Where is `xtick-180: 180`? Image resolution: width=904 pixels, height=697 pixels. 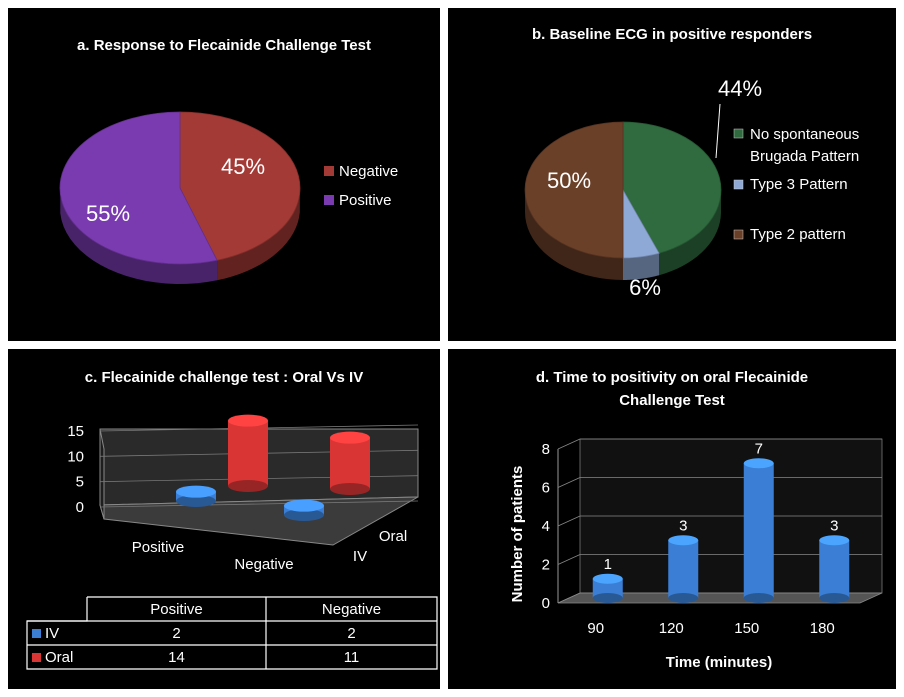
xtick-180: 180 is located at coordinates (822, 628).